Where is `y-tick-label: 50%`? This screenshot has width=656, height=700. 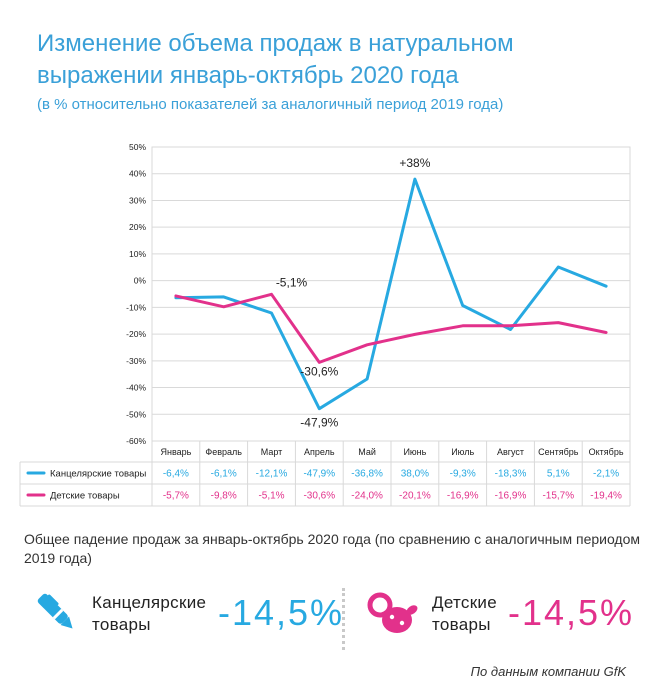 y-tick-label: 50% is located at coordinates (137, 147).